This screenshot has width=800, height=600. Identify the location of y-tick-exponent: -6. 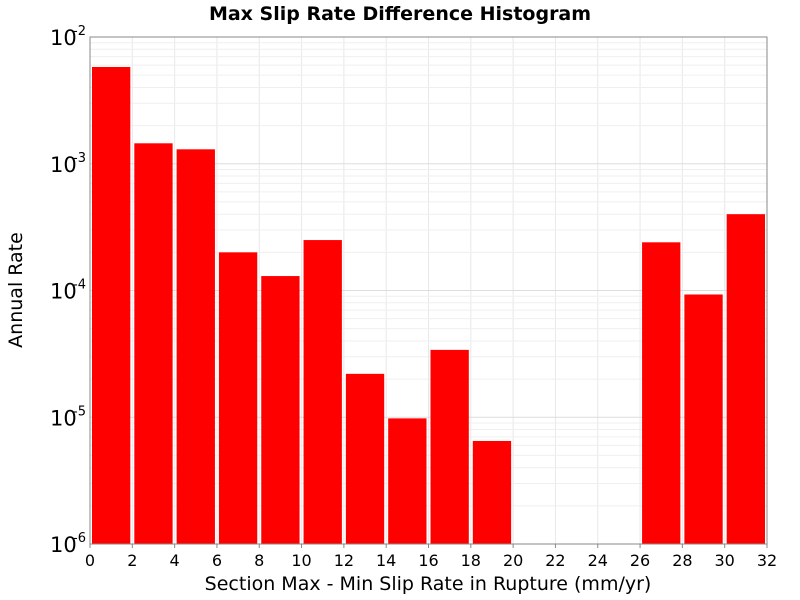
(79, 538).